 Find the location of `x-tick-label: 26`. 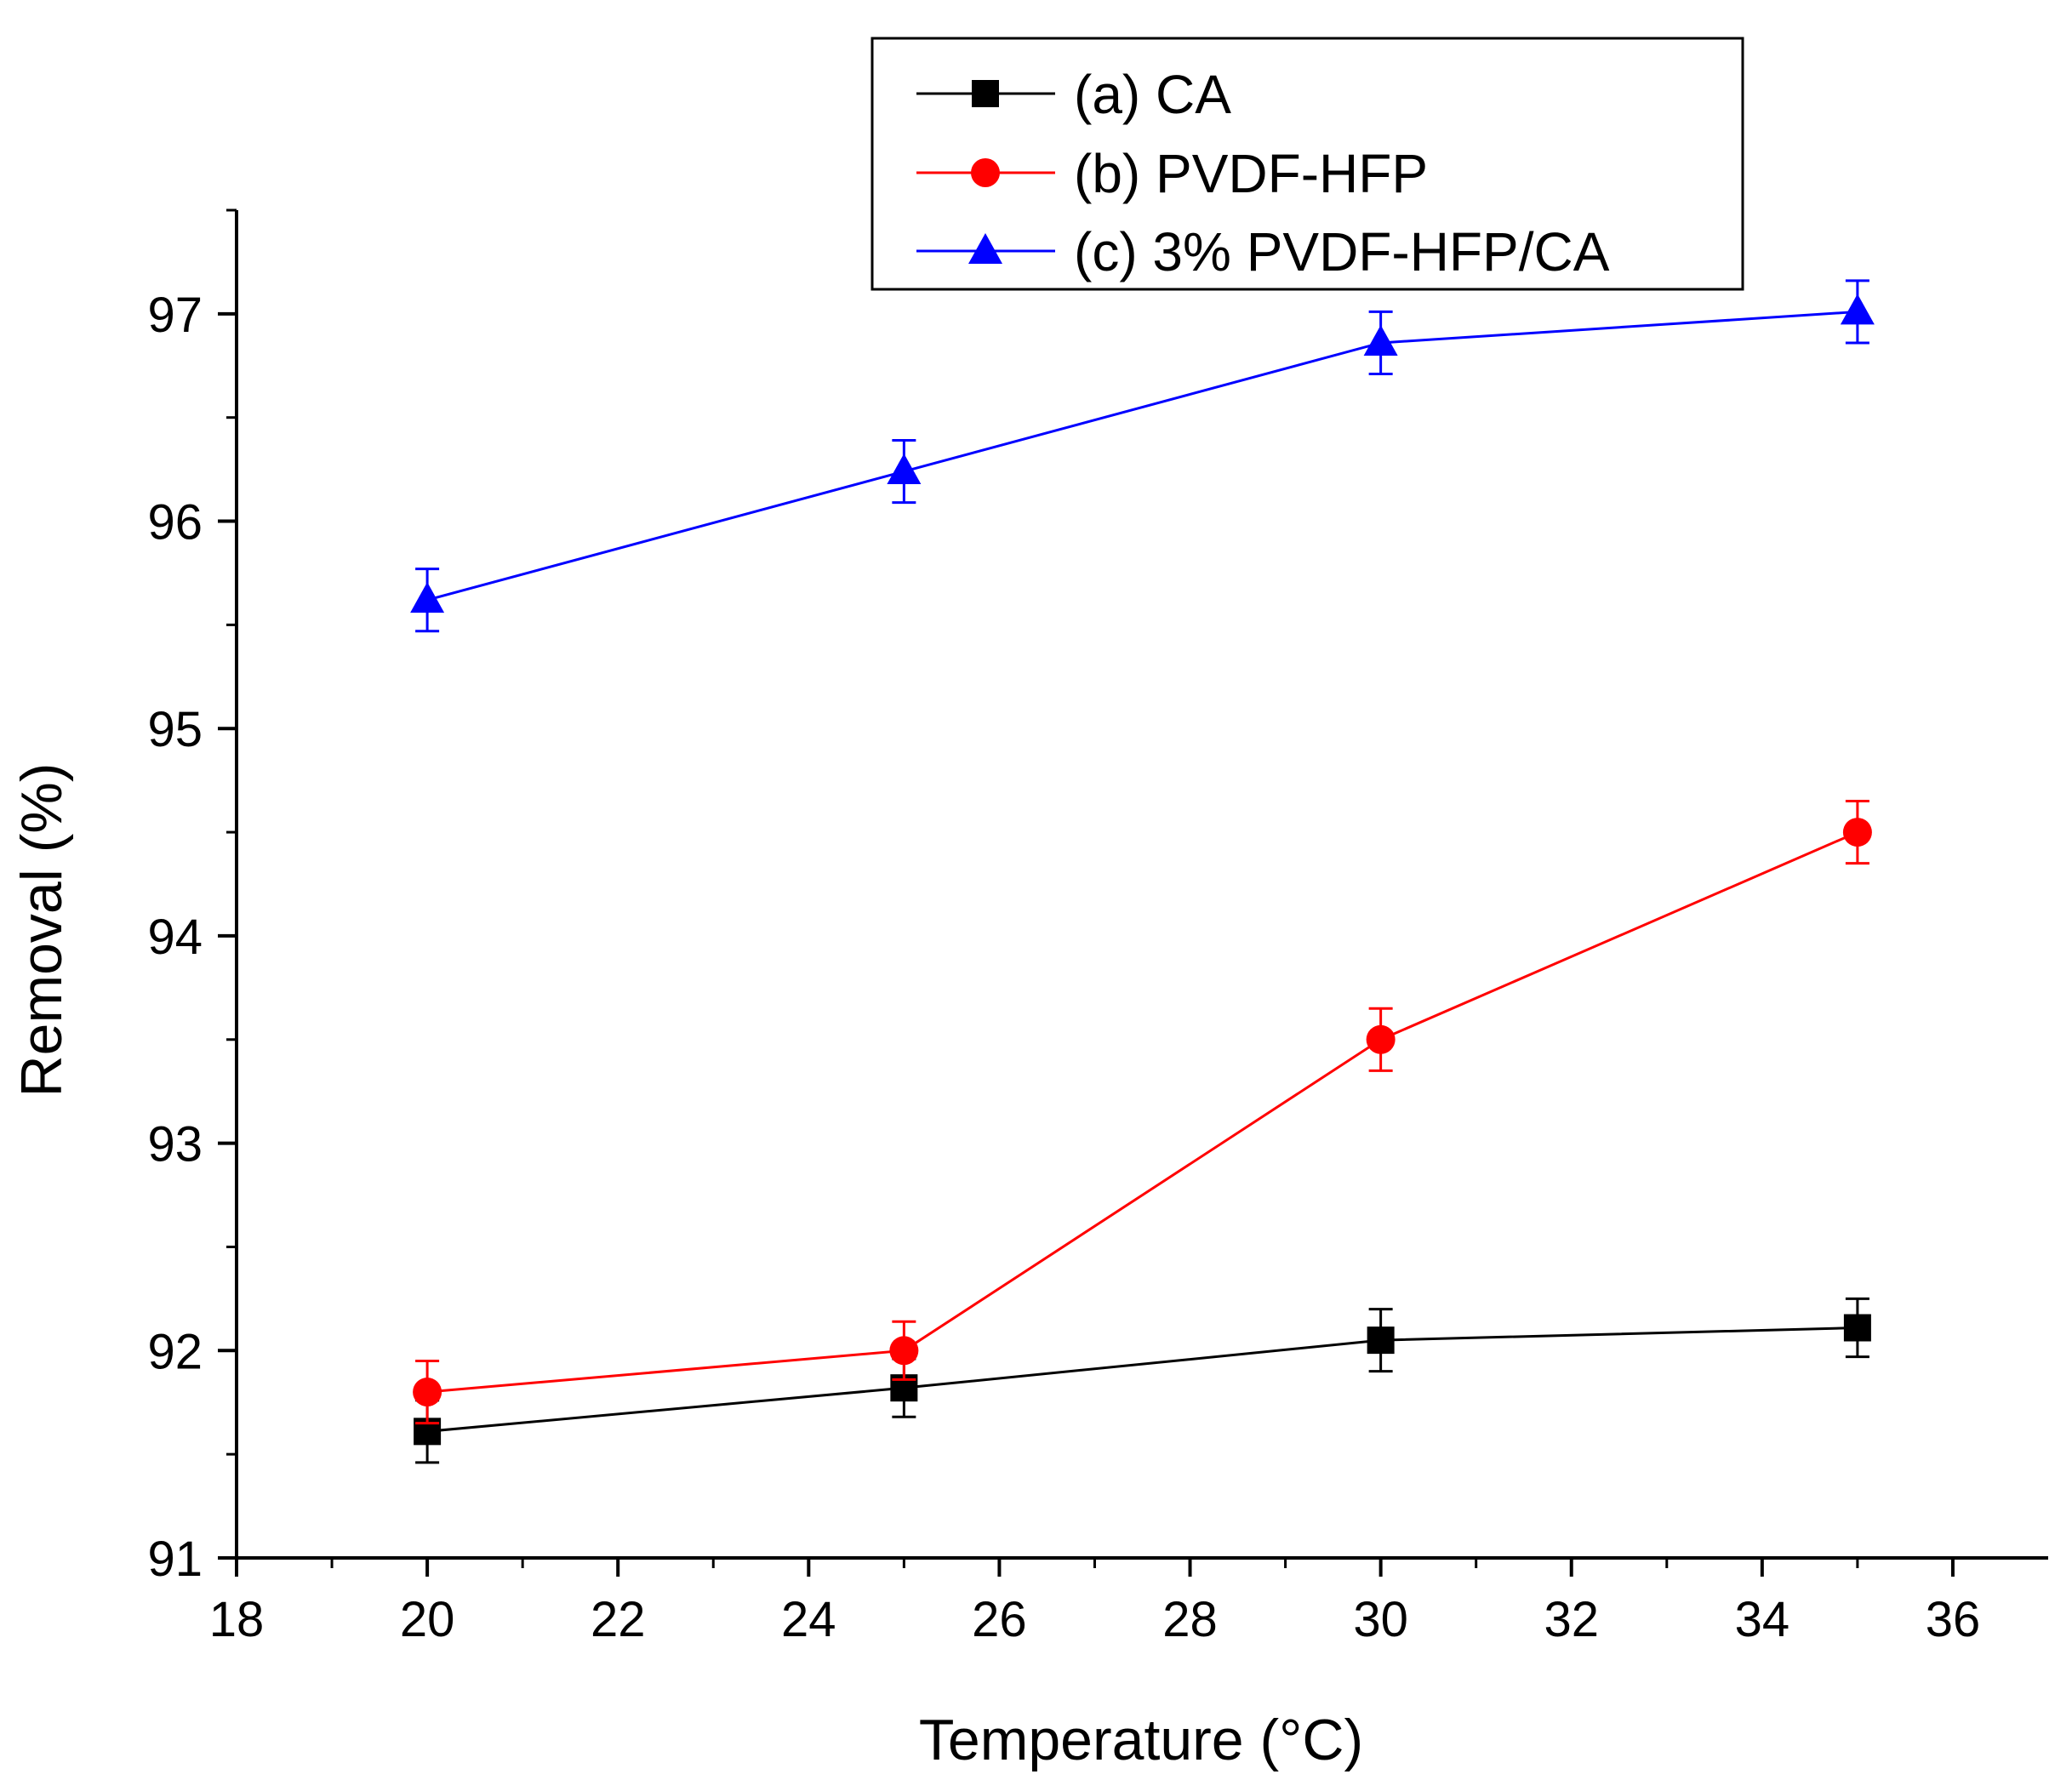

x-tick-label: 26 is located at coordinates (999, 1619).